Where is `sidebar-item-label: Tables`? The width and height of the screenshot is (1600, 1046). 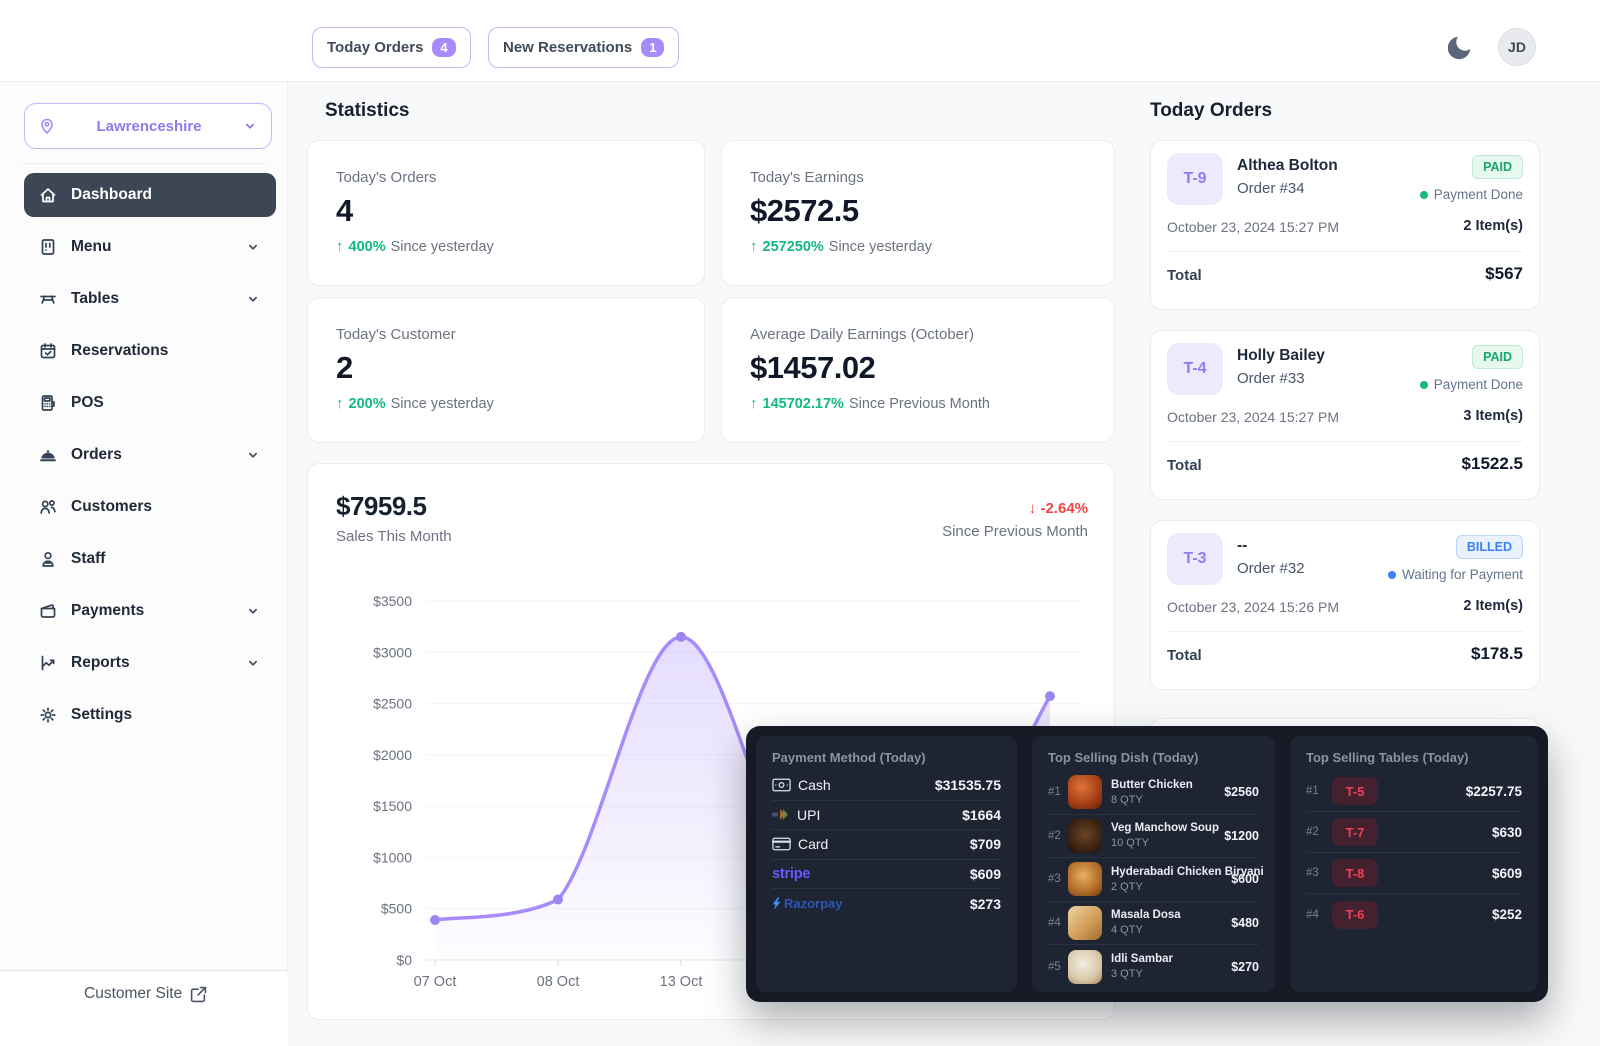 sidebar-item-label: Tables is located at coordinates (95, 298).